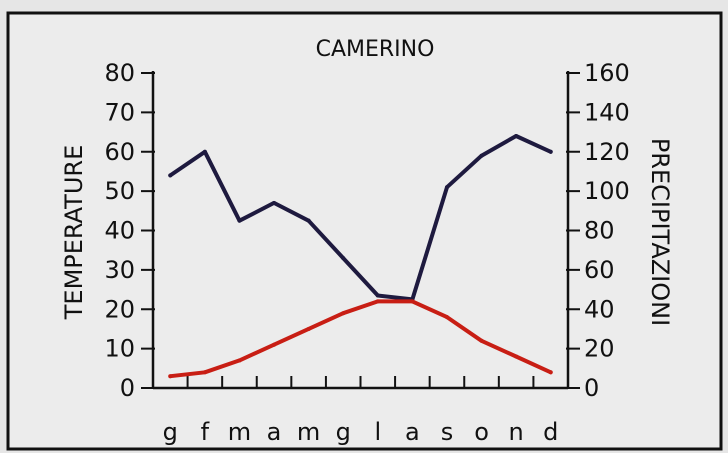 The width and height of the screenshot is (728, 453). What do you see at coordinates (119, 112) in the screenshot?
I see `y-left-tick-label: 70` at bounding box center [119, 112].